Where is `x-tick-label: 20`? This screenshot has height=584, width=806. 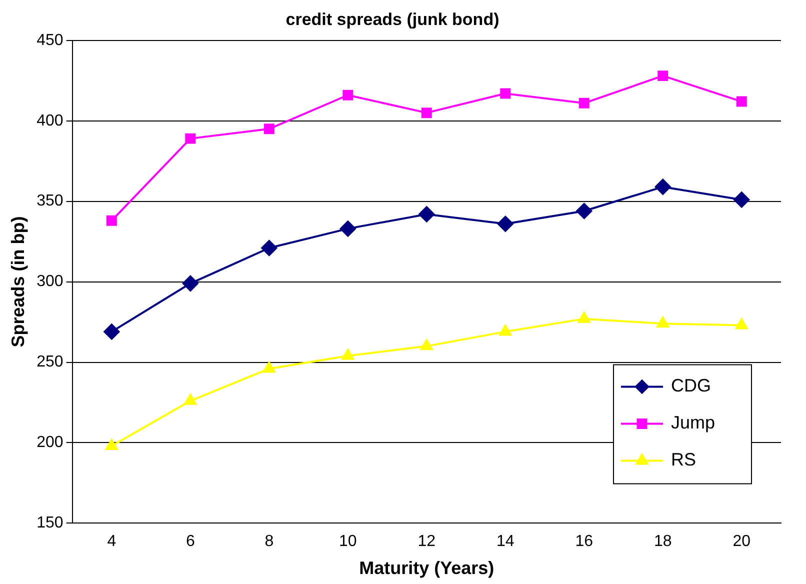 x-tick-label: 20 is located at coordinates (741, 541).